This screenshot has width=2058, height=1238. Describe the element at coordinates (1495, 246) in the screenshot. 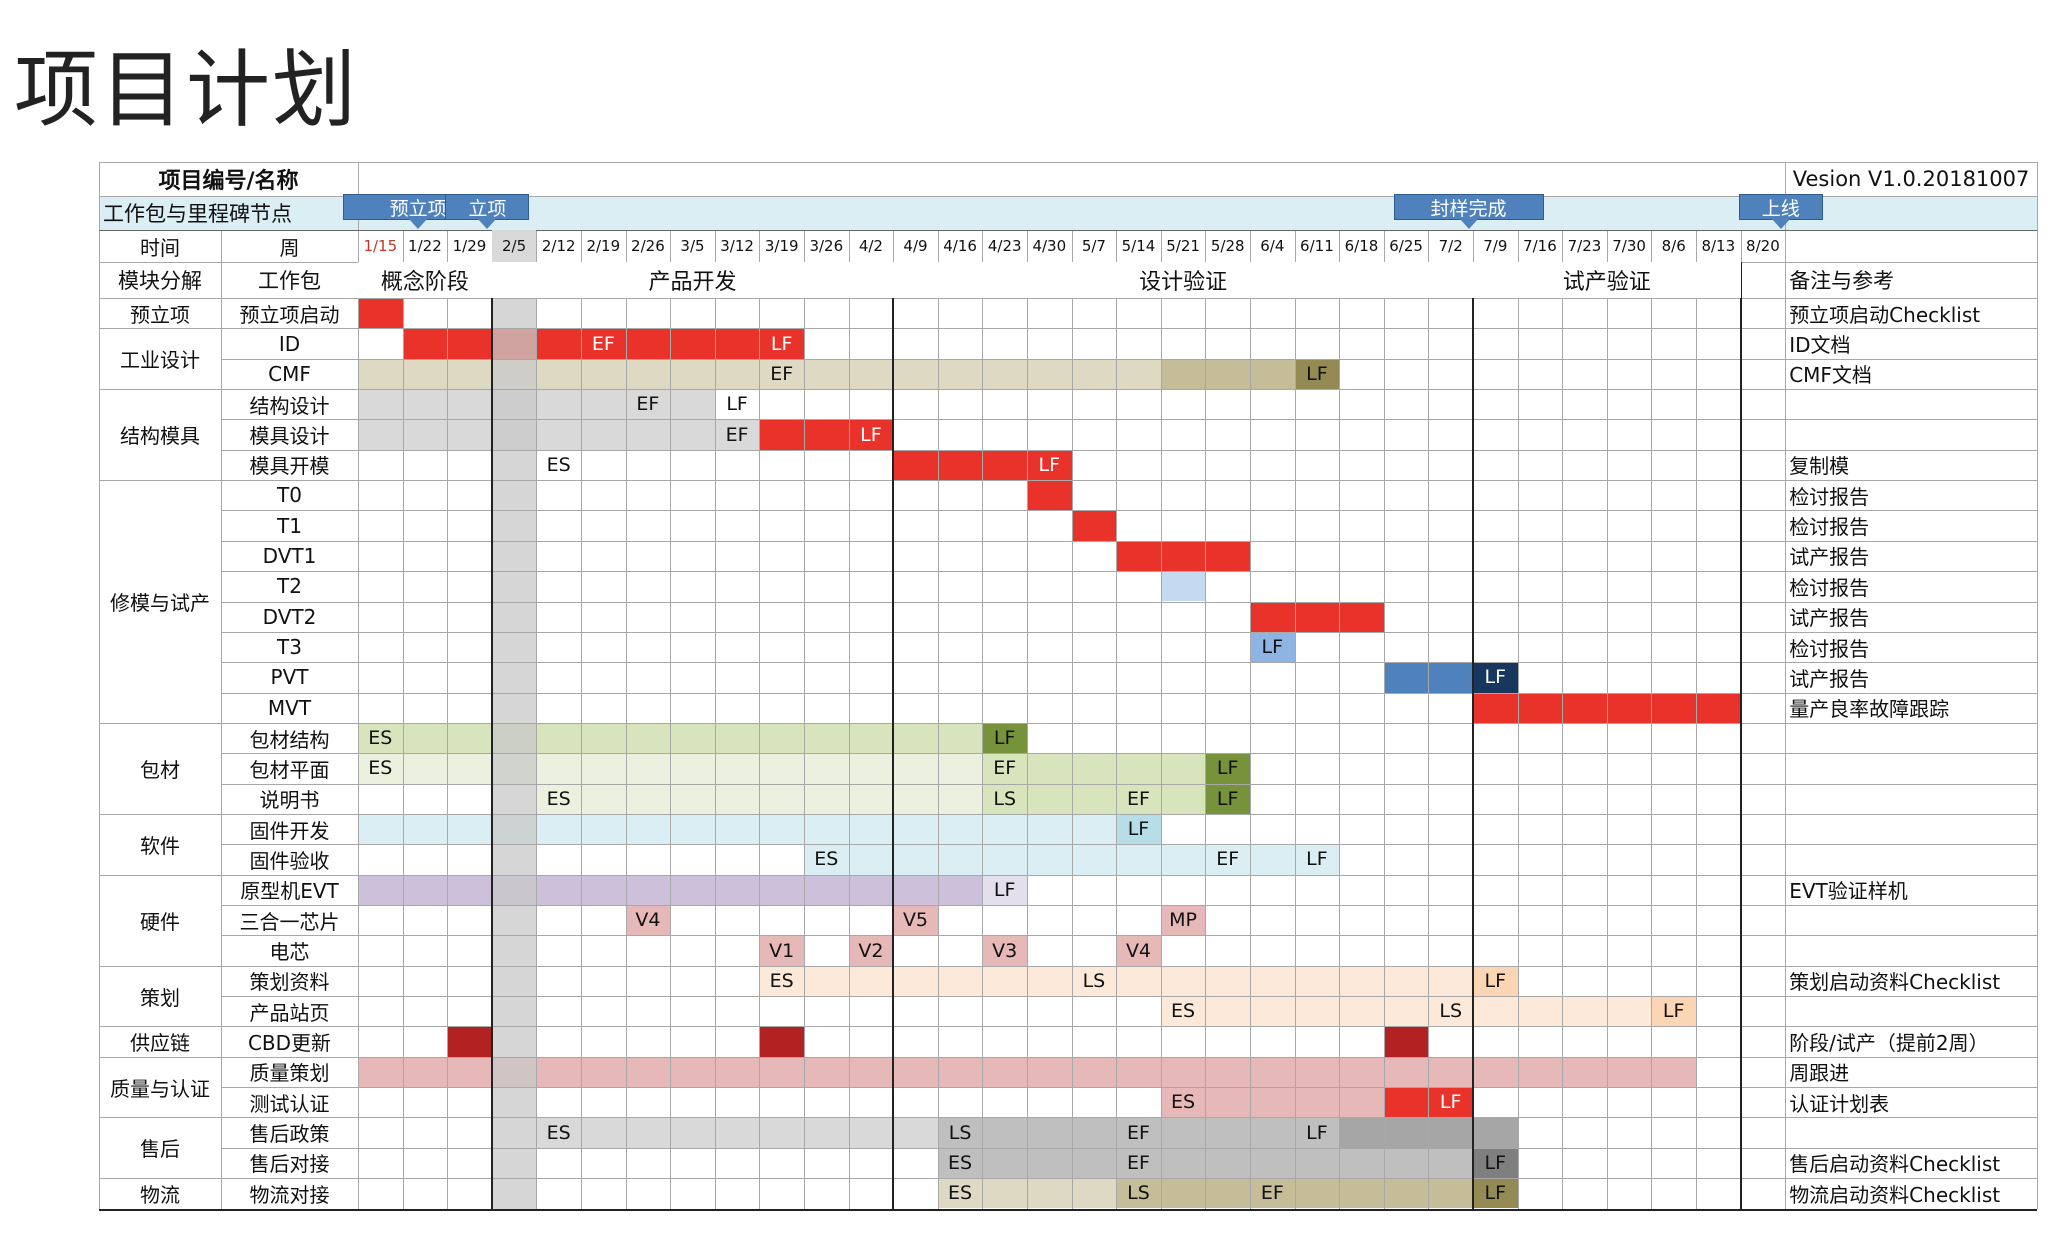

I see `week-header-cell: 7/9` at that location.